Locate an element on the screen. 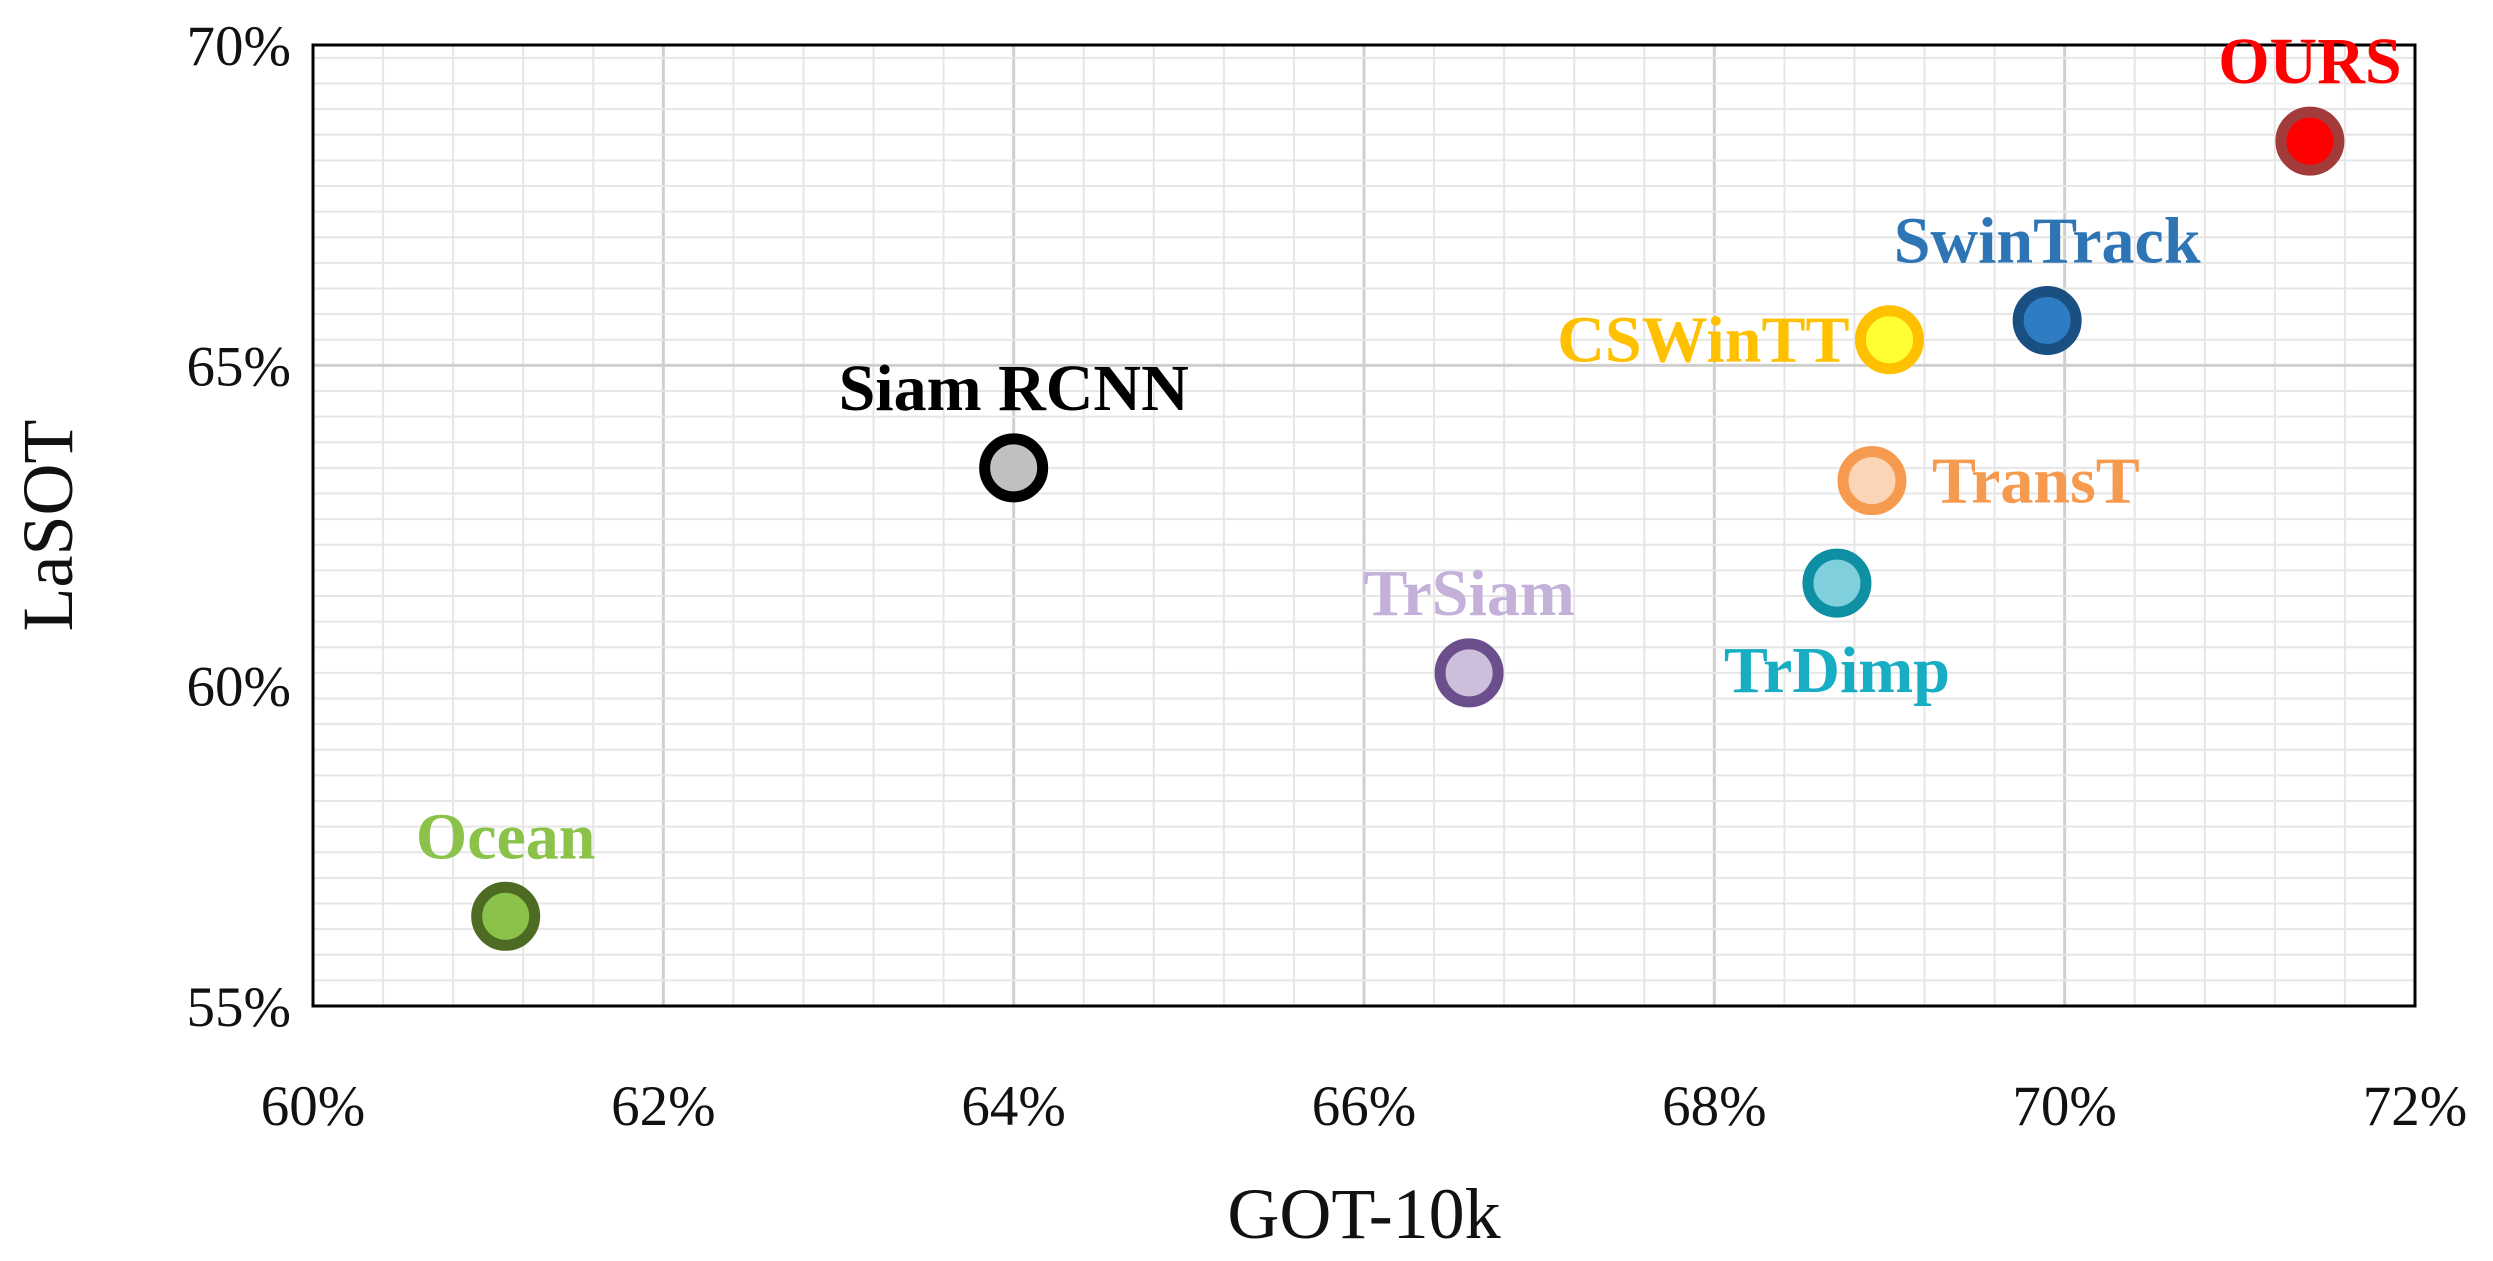 This screenshot has height=1261, width=2493. point-ocean is located at coordinates (506, 916).